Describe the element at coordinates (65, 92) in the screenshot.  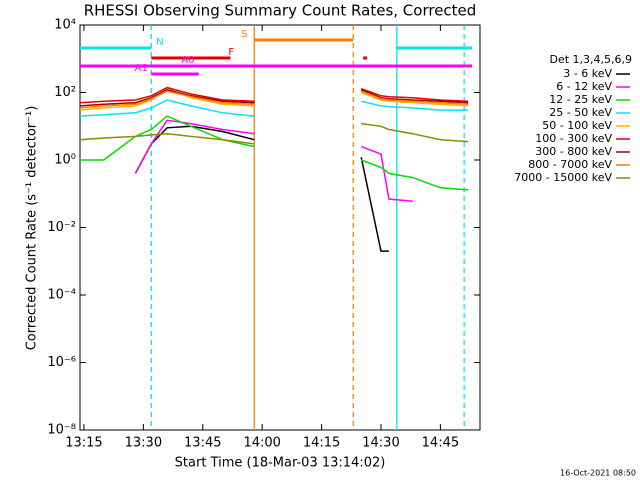
I see `y-tick-label: 10²` at that location.